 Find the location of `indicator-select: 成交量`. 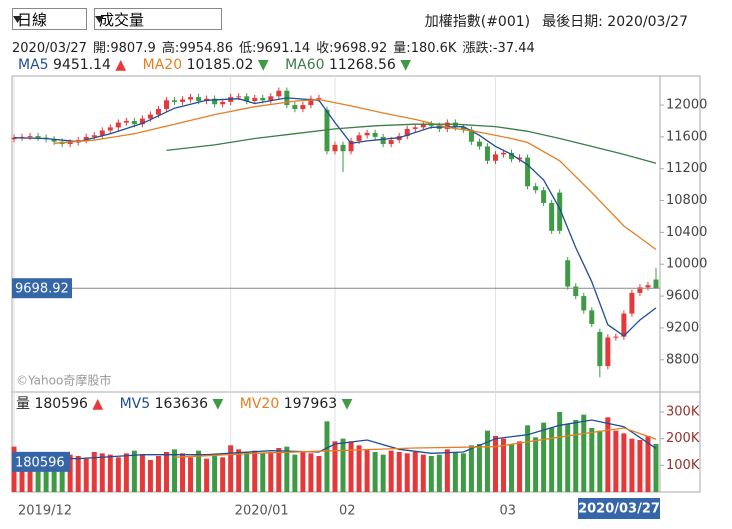

indicator-select: 成交量 is located at coordinates (158, 19).